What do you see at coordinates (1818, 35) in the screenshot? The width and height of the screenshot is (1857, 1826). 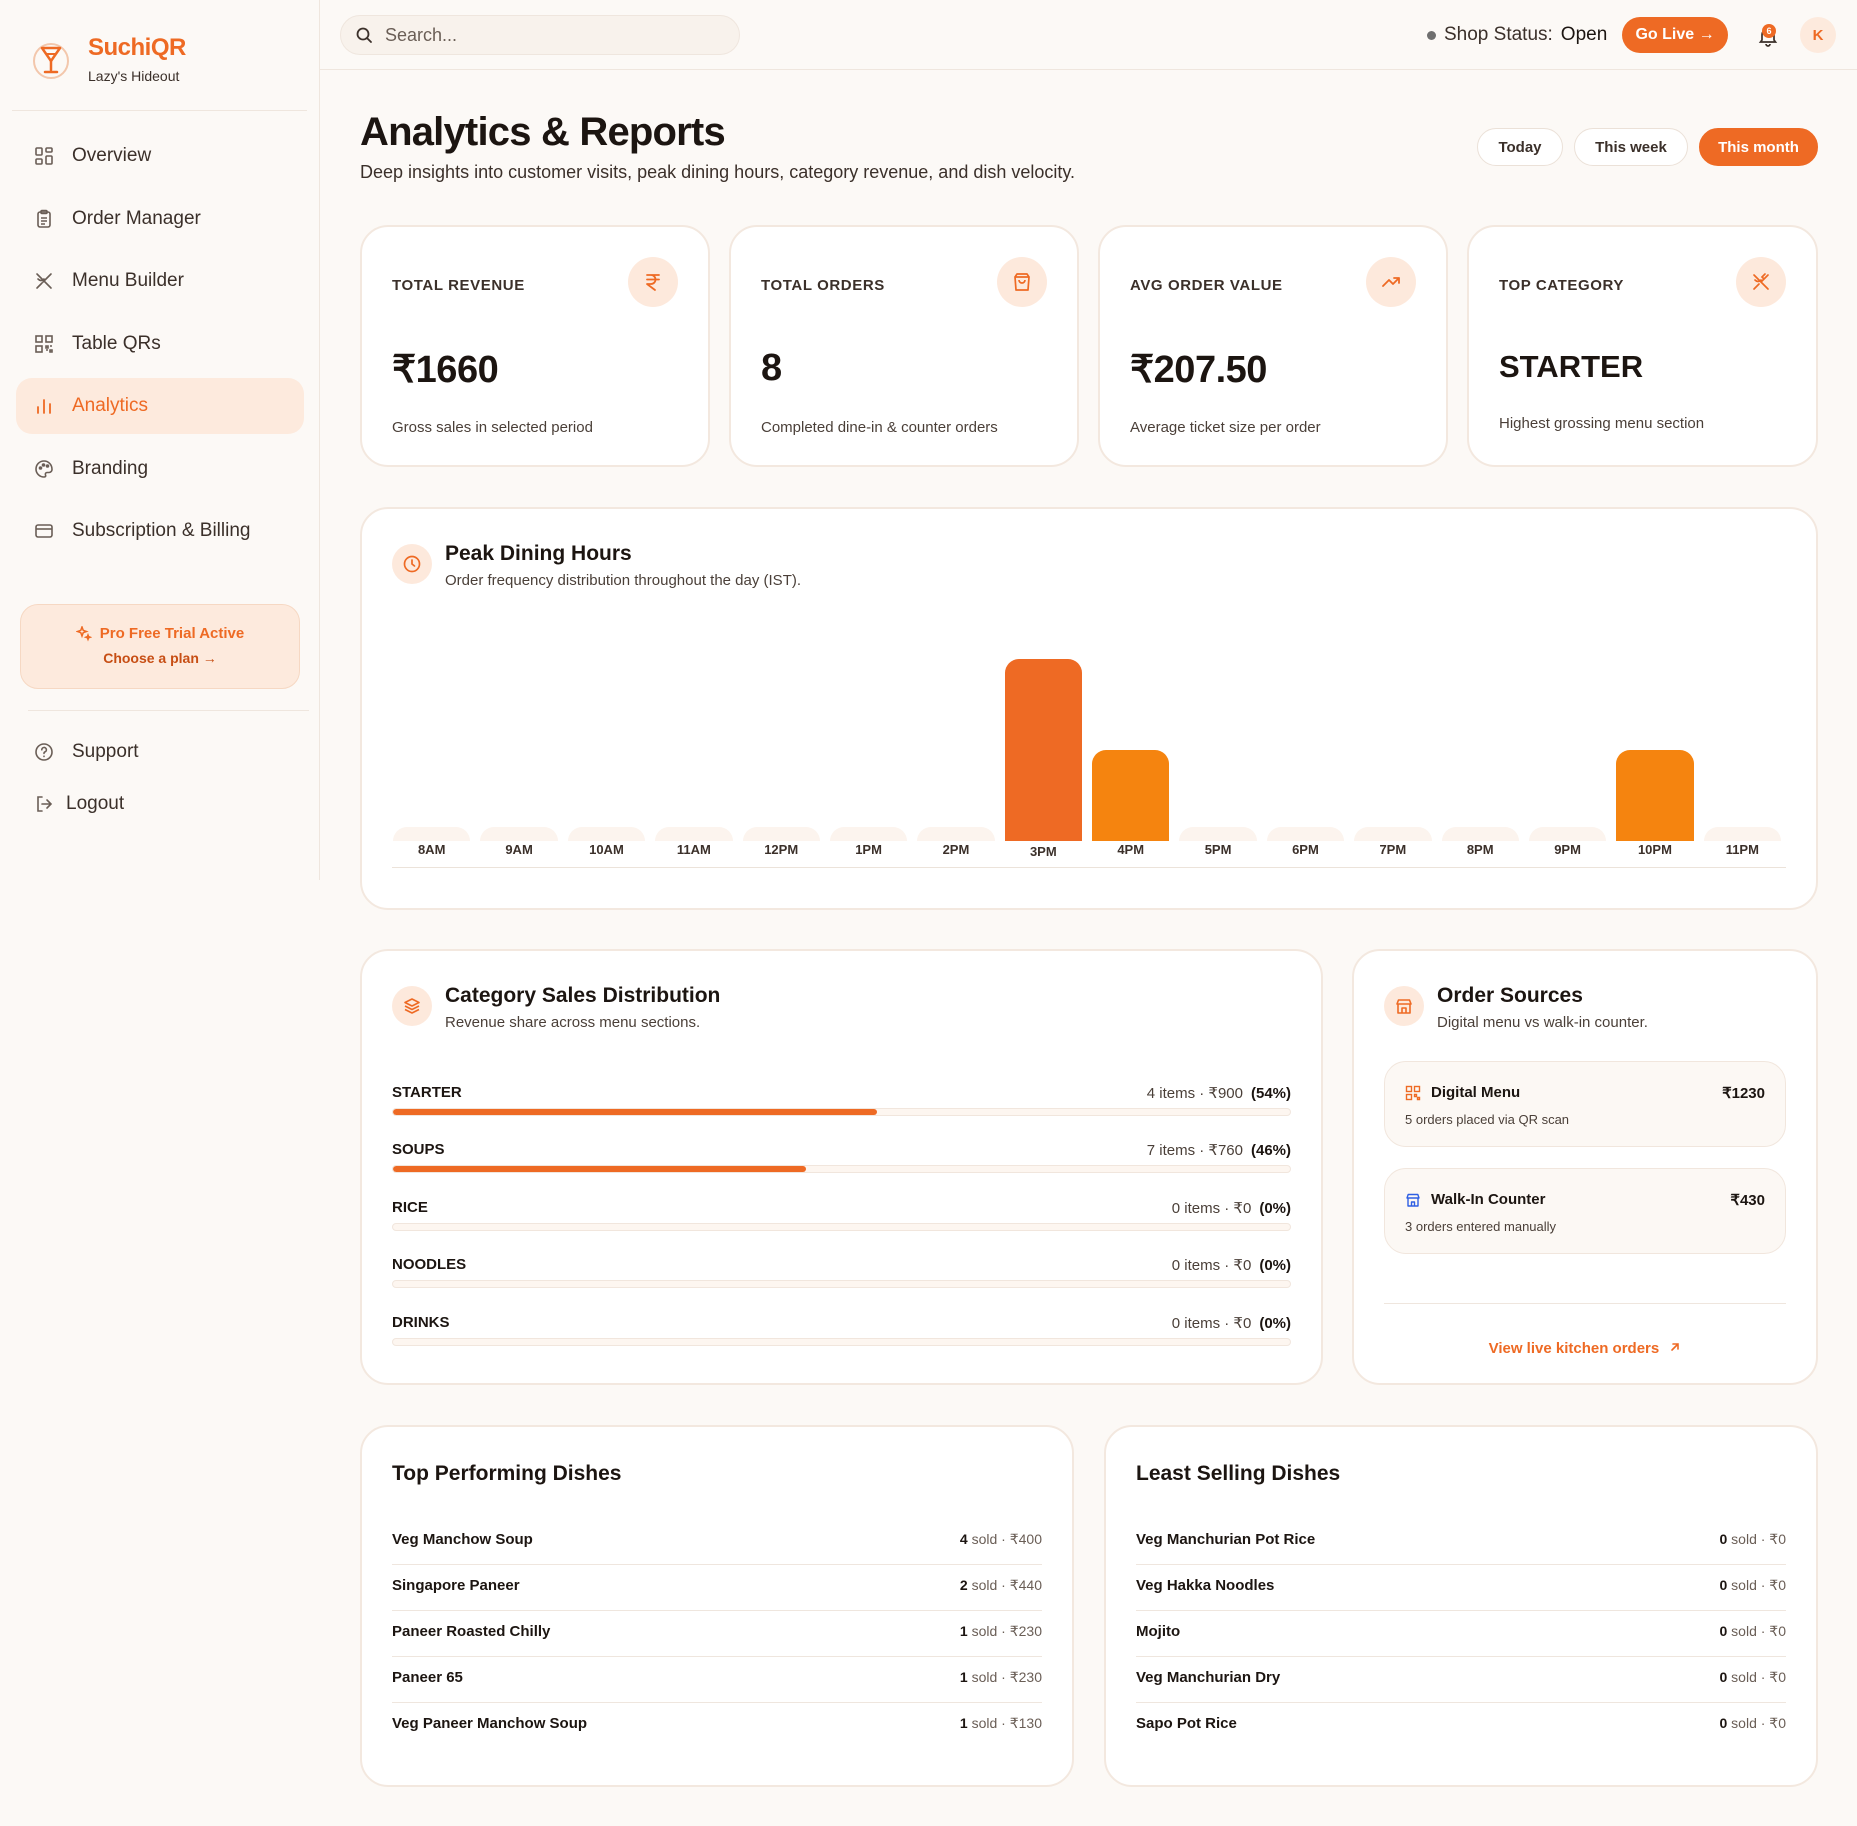 I see `avatar: K` at bounding box center [1818, 35].